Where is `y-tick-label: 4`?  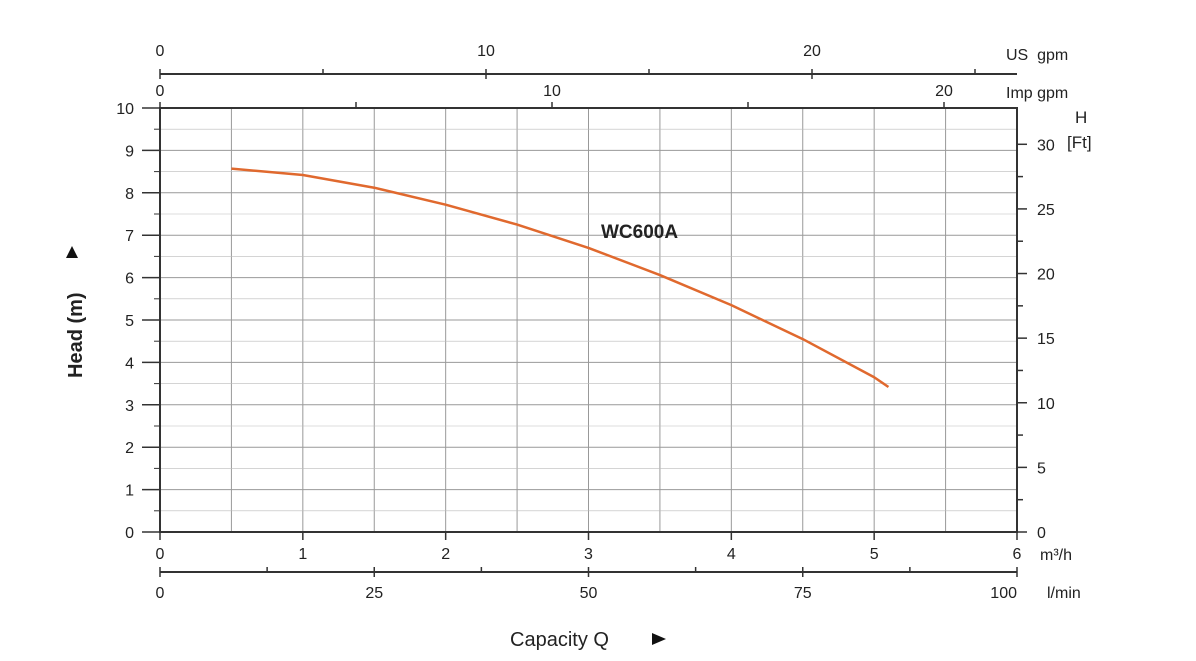 y-tick-label: 4 is located at coordinates (129, 363).